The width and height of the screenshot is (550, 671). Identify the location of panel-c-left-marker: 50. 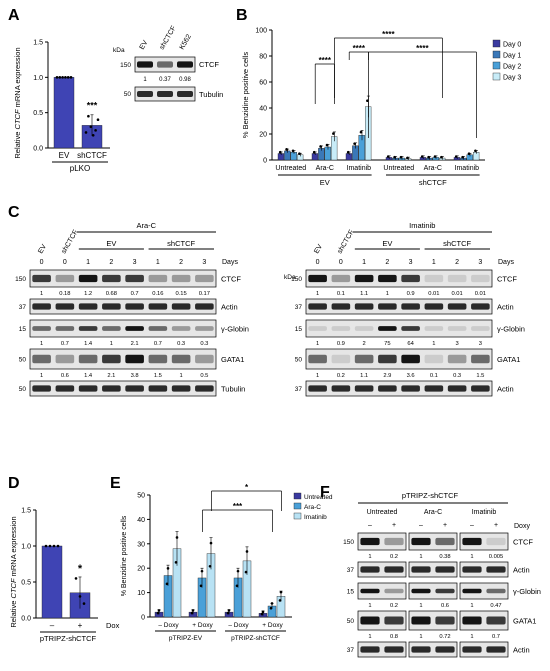
(23, 360).